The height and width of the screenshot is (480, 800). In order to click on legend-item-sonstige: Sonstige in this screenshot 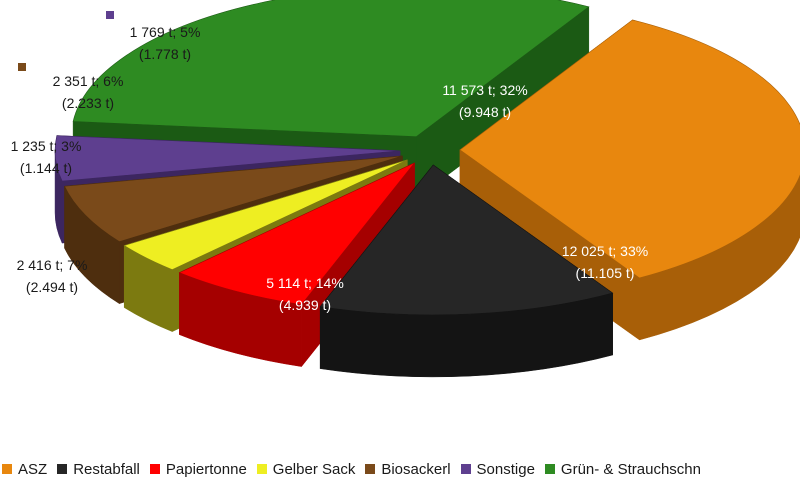, I will do `click(497, 469)`.